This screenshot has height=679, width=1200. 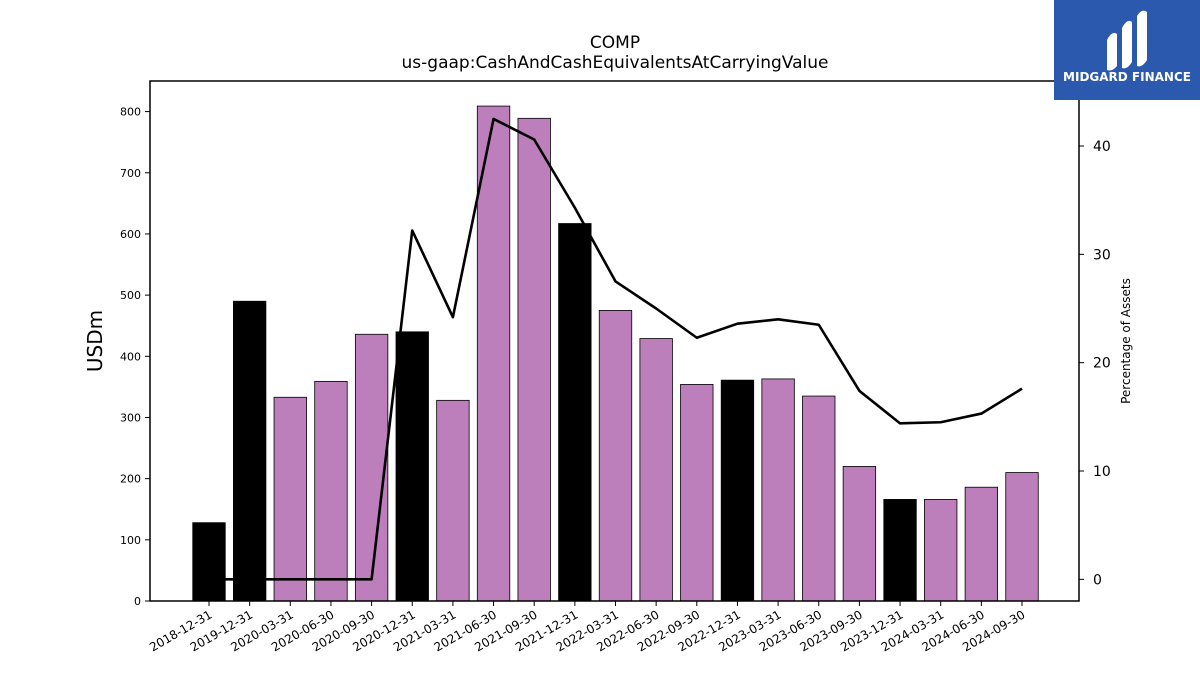 I want to click on y-axis-left: 0 100 200 300 400 500 600 700 800, so click(x=135, y=357).